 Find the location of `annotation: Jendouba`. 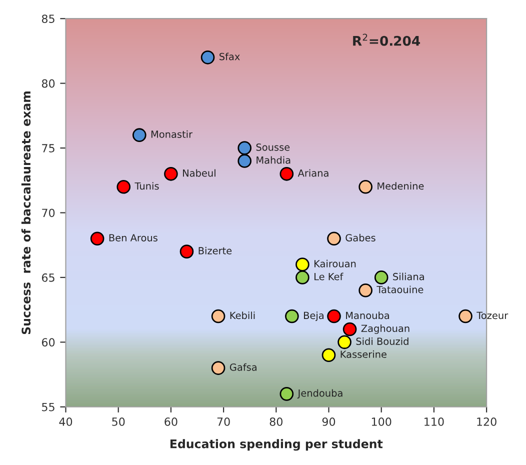

annotation: Jendouba is located at coordinates (319, 394).